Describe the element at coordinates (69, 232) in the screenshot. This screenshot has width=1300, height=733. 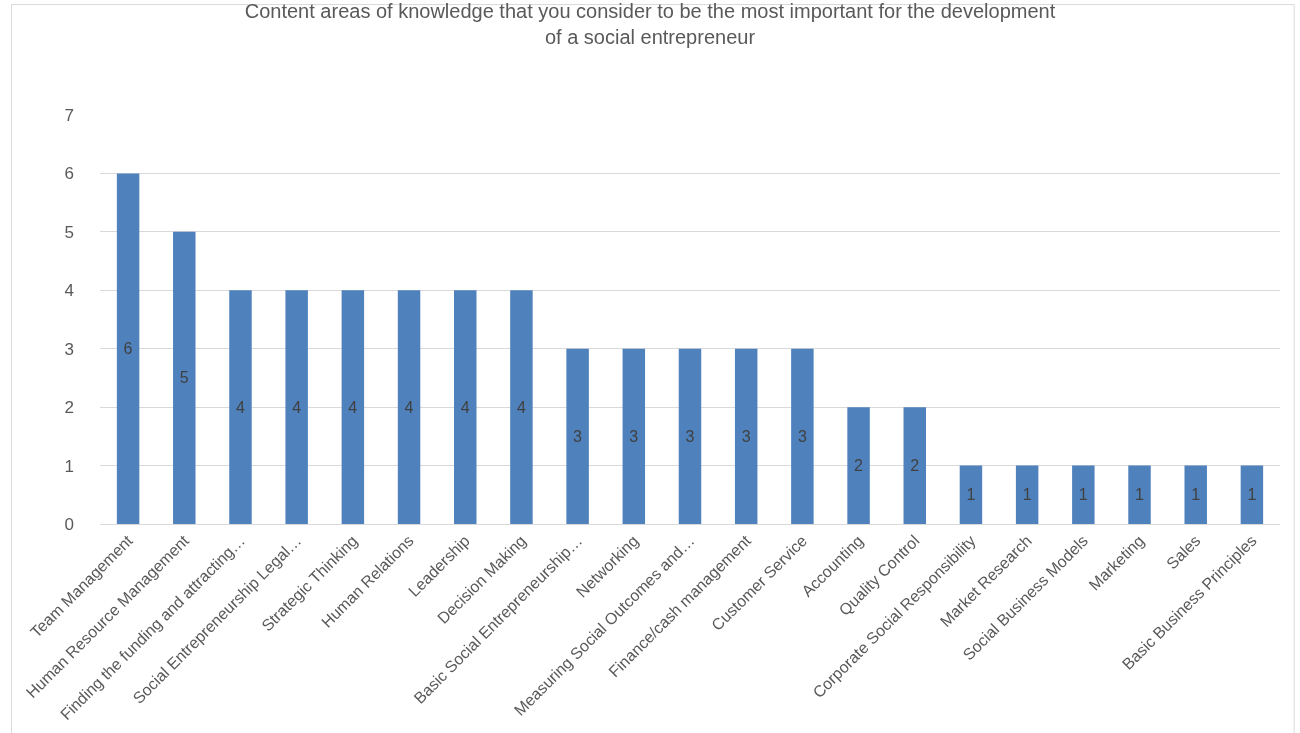
I see `y-tick-label: 5` at that location.